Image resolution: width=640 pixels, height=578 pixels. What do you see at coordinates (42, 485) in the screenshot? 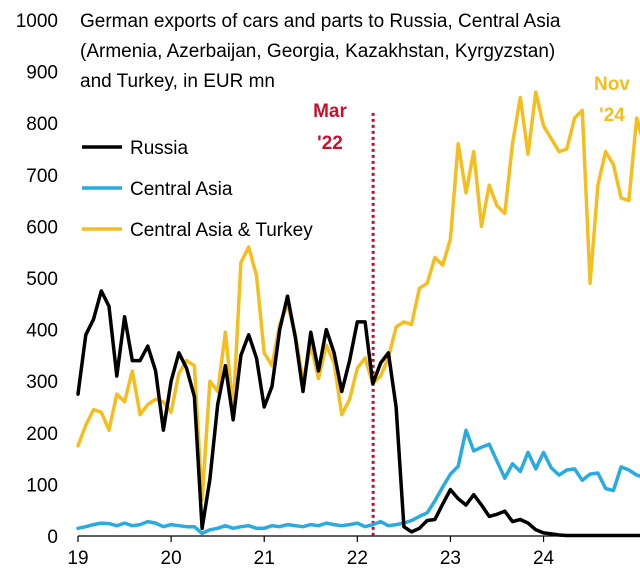
I see `y-tick-label: 100` at bounding box center [42, 485].